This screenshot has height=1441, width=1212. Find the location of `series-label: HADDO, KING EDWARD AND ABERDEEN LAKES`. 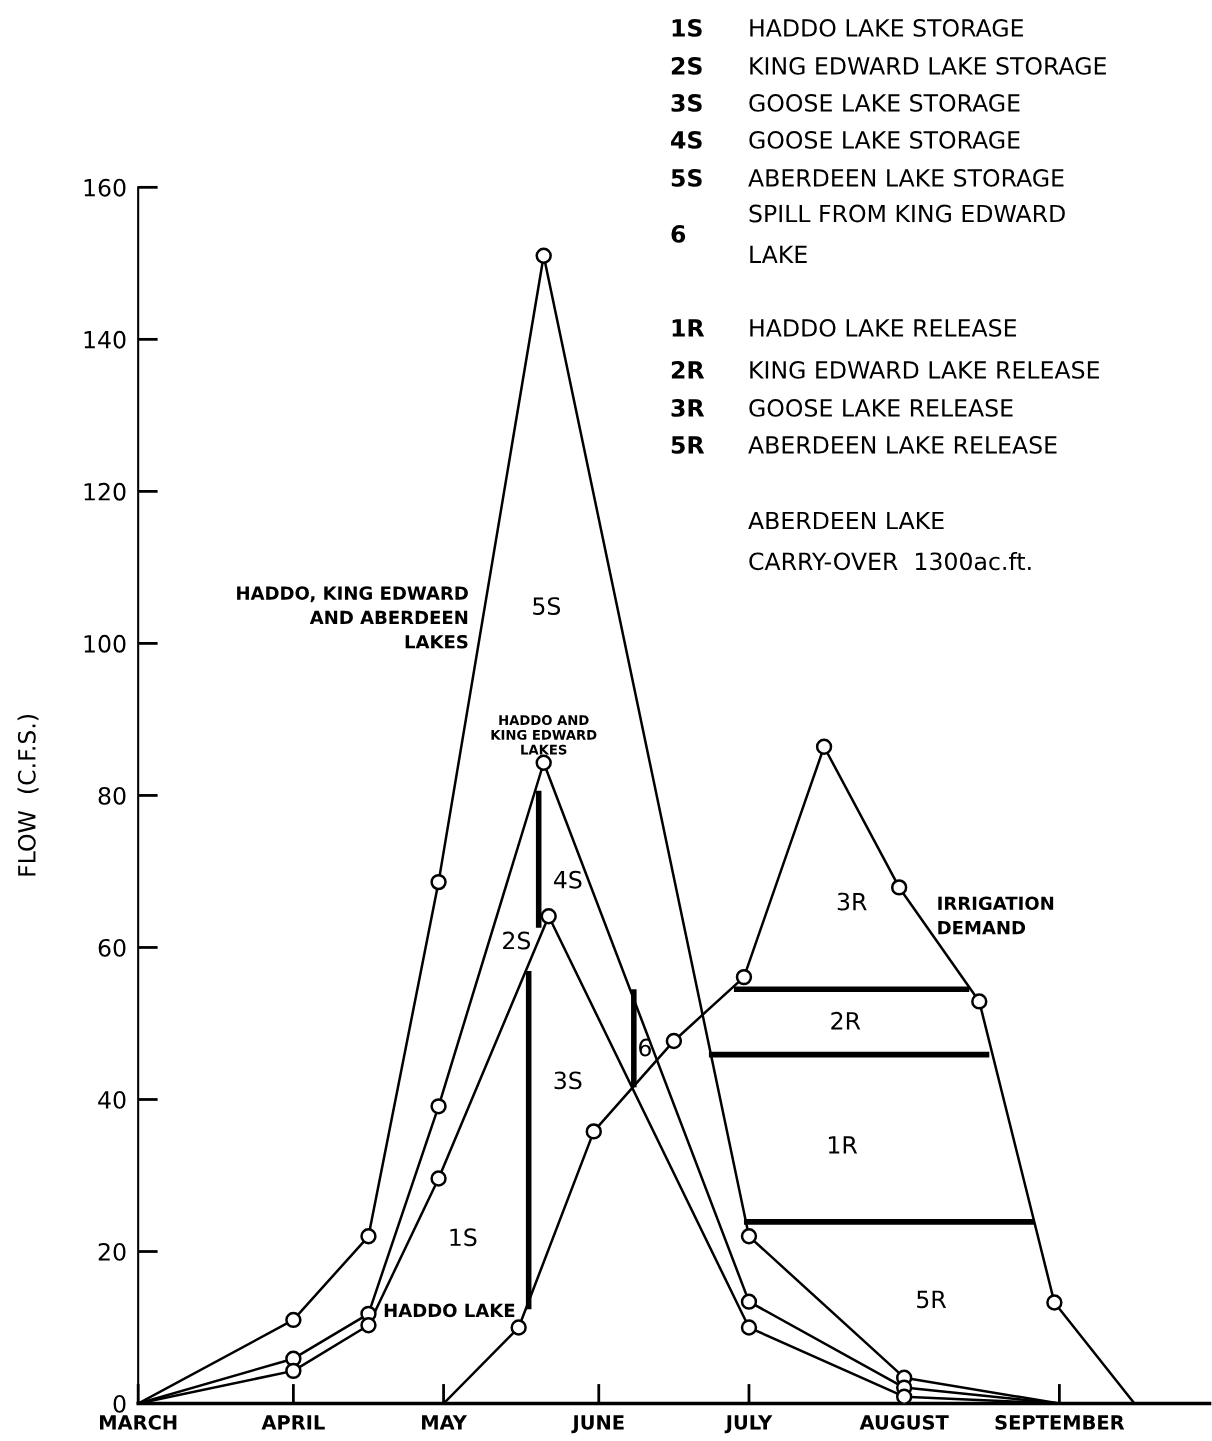

series-label: HADDO, KING EDWARD AND ABERDEEN LAKES is located at coordinates (352, 617).